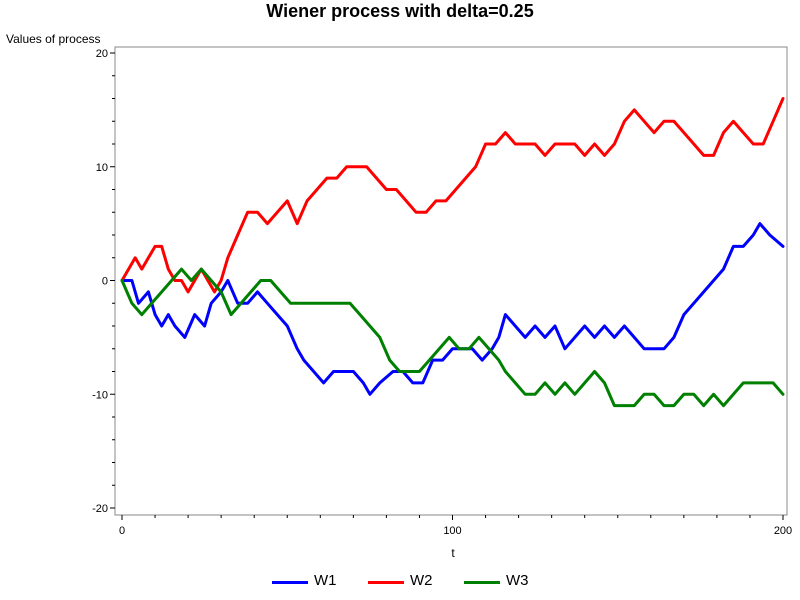 The height and width of the screenshot is (600, 800). I want to click on y-tick-label: 10, so click(102, 168).